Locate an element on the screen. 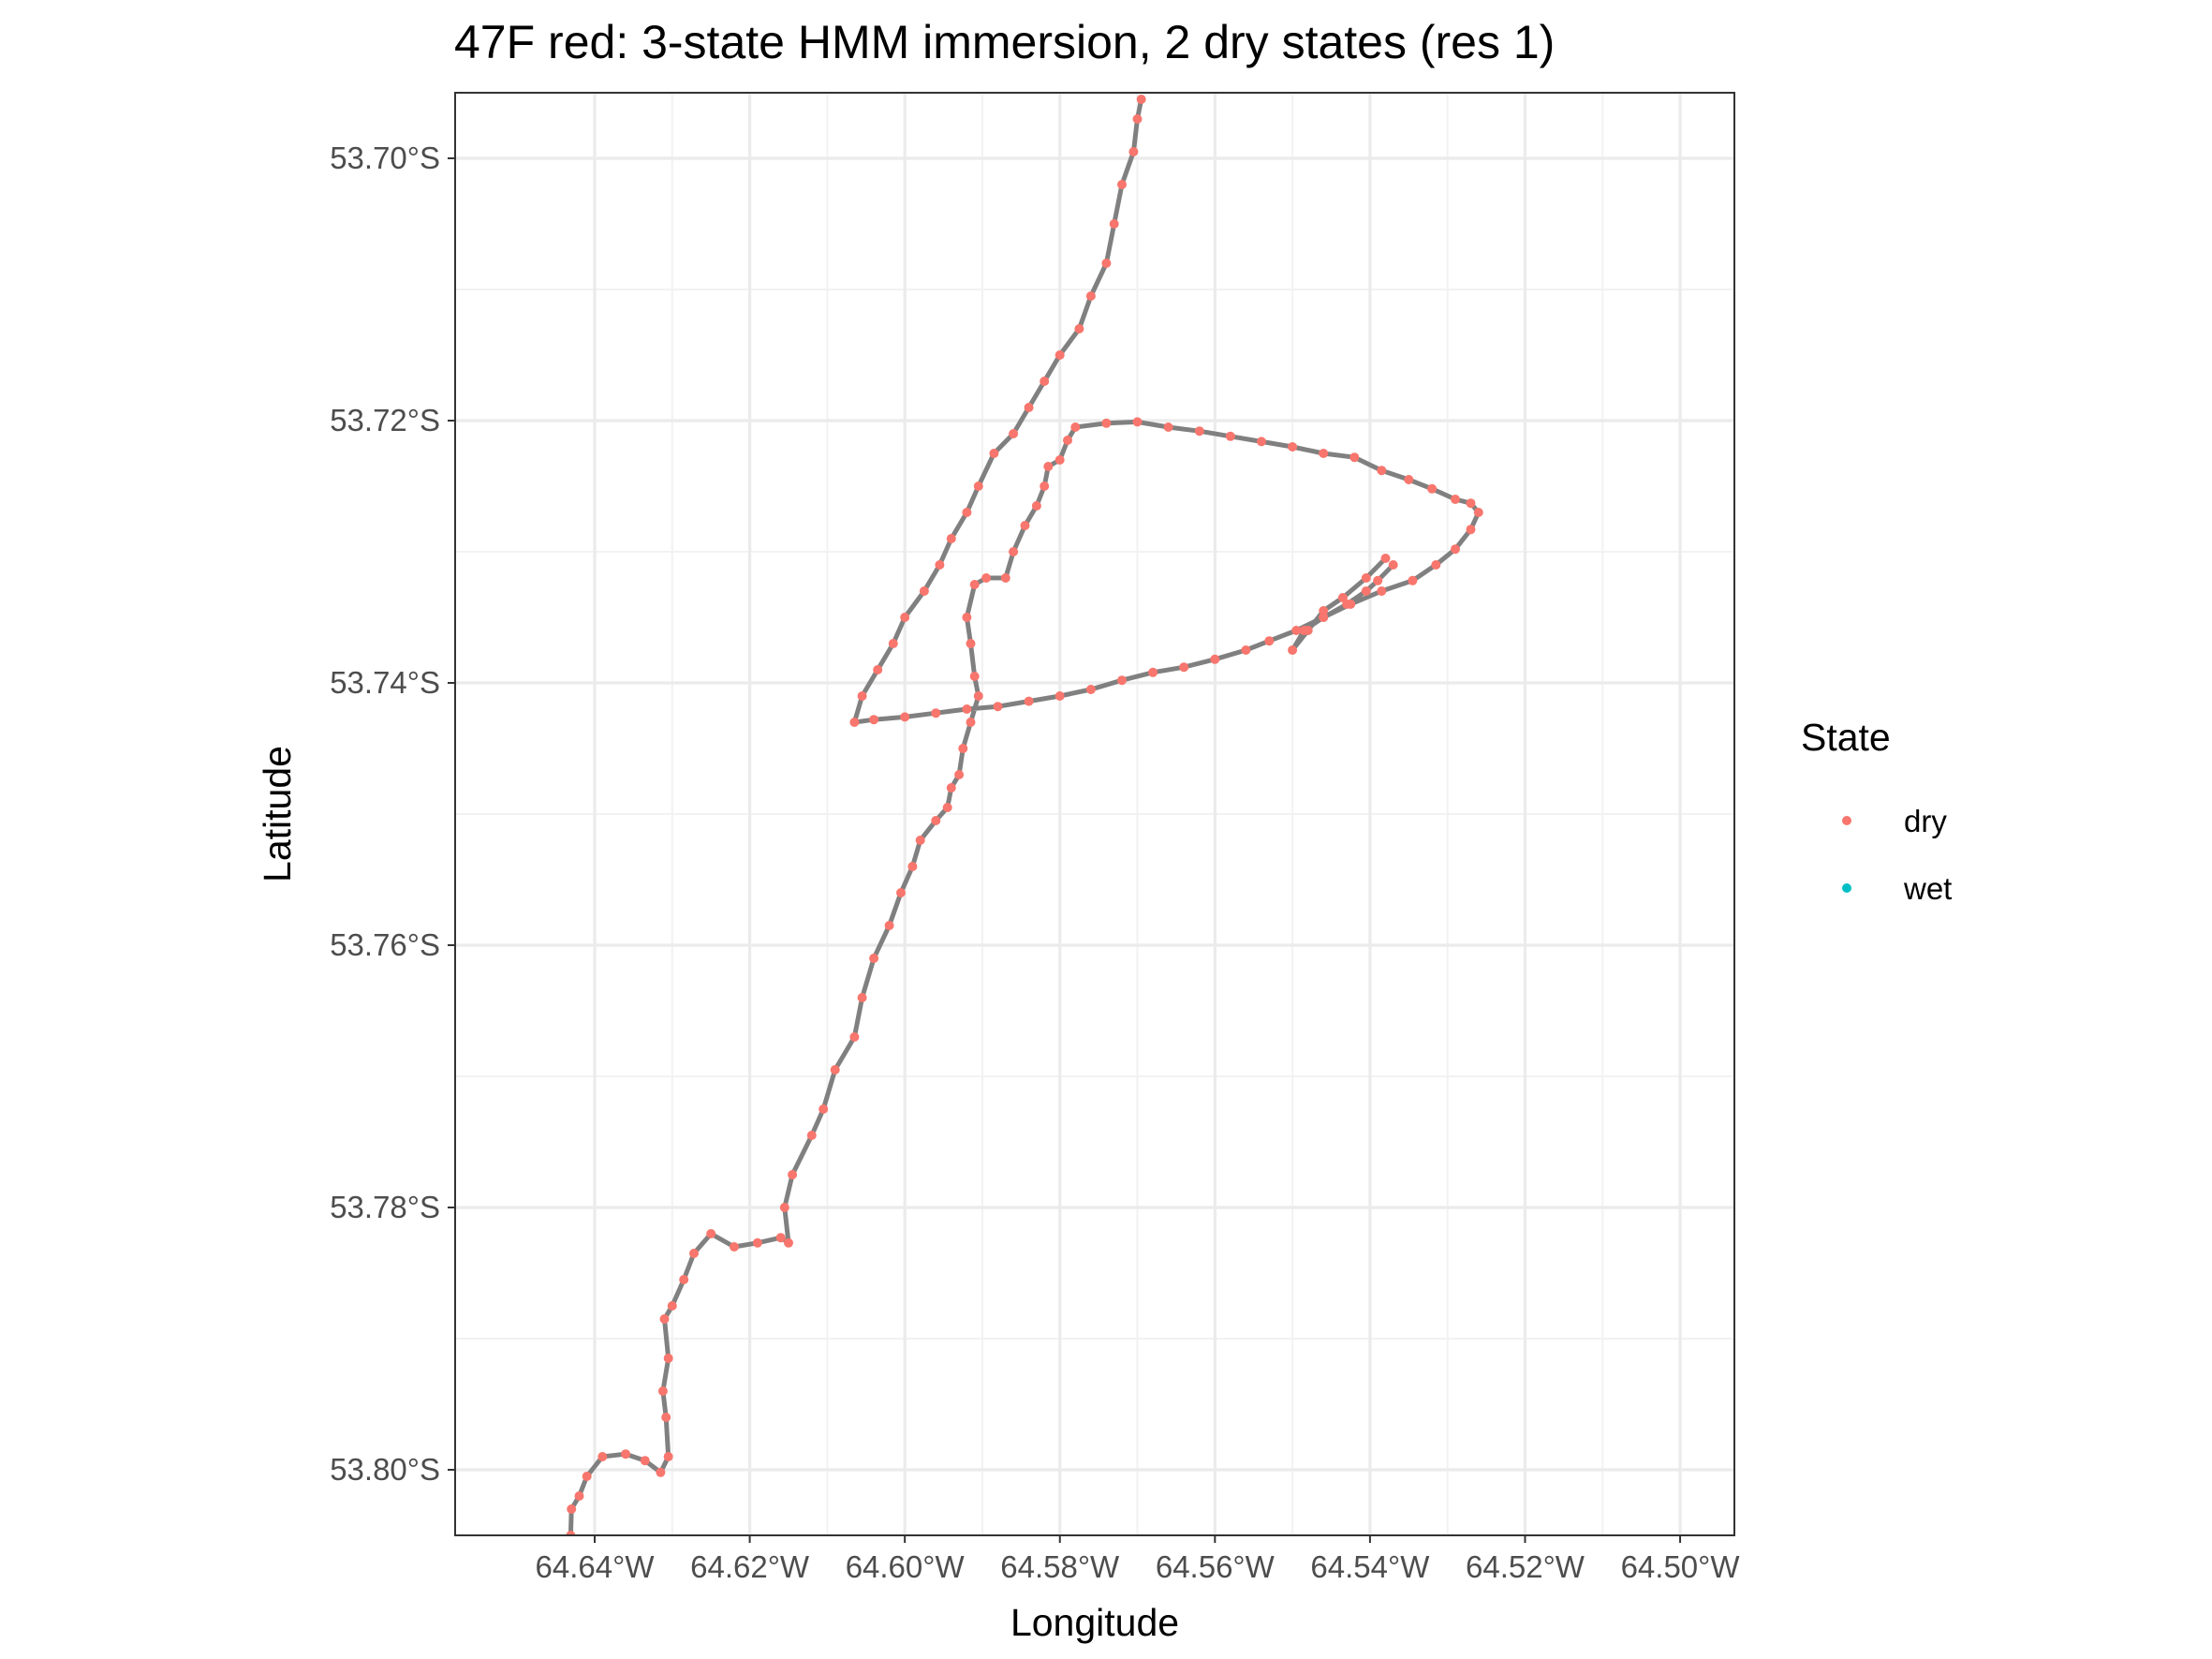  legend-key-dry is located at coordinates (1847, 821).